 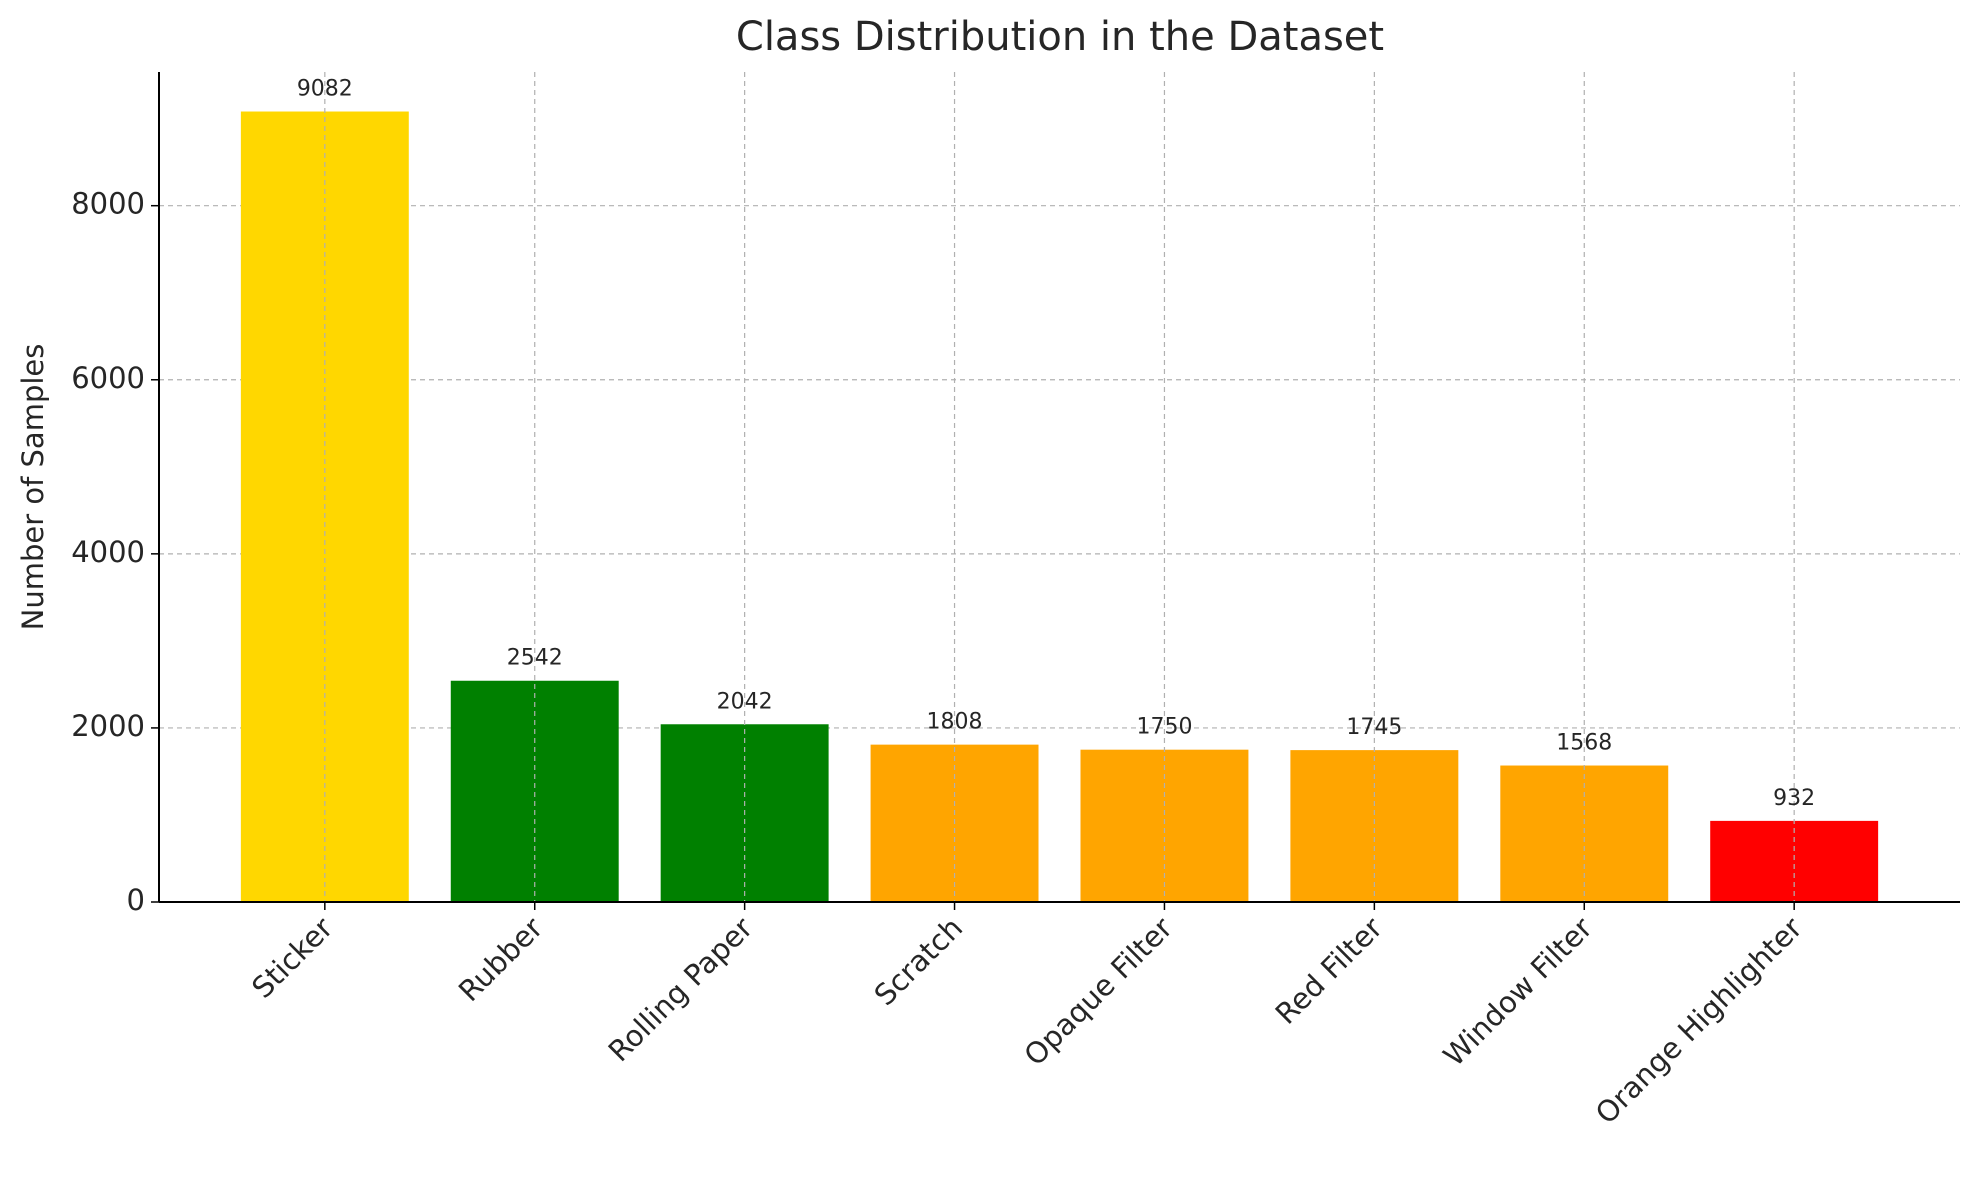 I want to click on value-label: 1808, so click(x=955, y=722).